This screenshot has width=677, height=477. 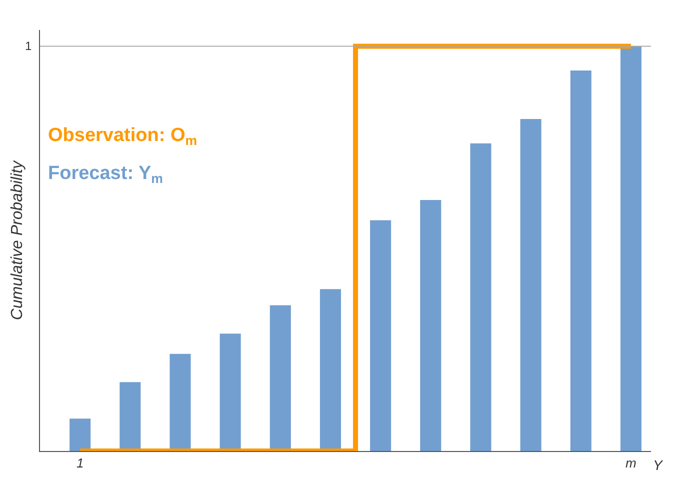 What do you see at coordinates (631, 463) in the screenshot?
I see `x-tick-label: m` at bounding box center [631, 463].